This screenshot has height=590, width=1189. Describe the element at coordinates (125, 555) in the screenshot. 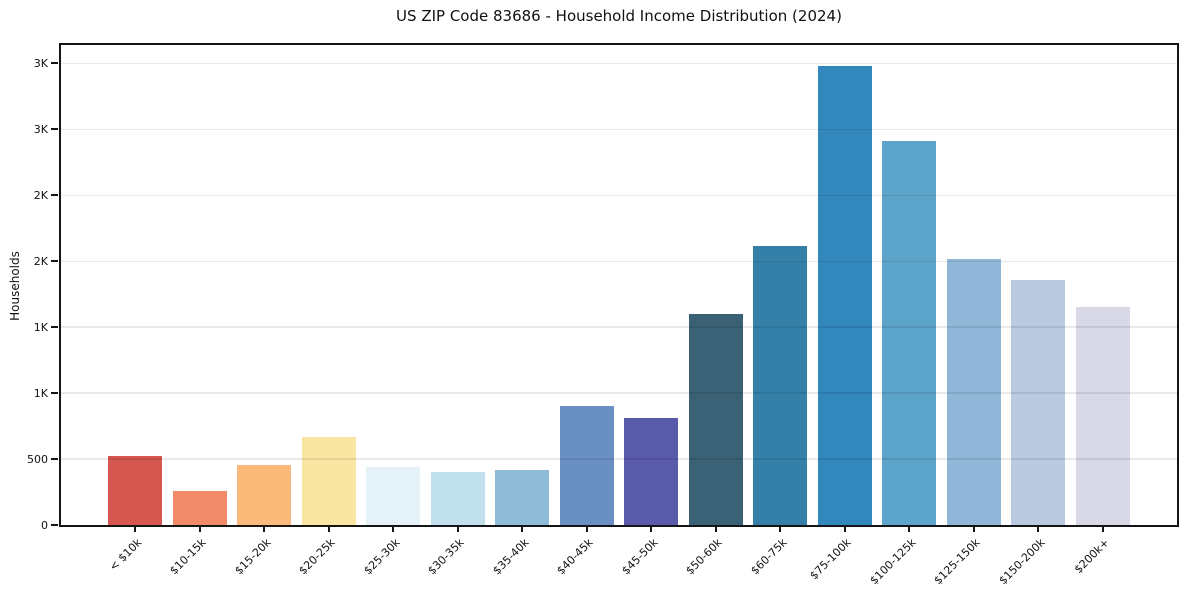

I see `x-tick-label: < $10k` at that location.